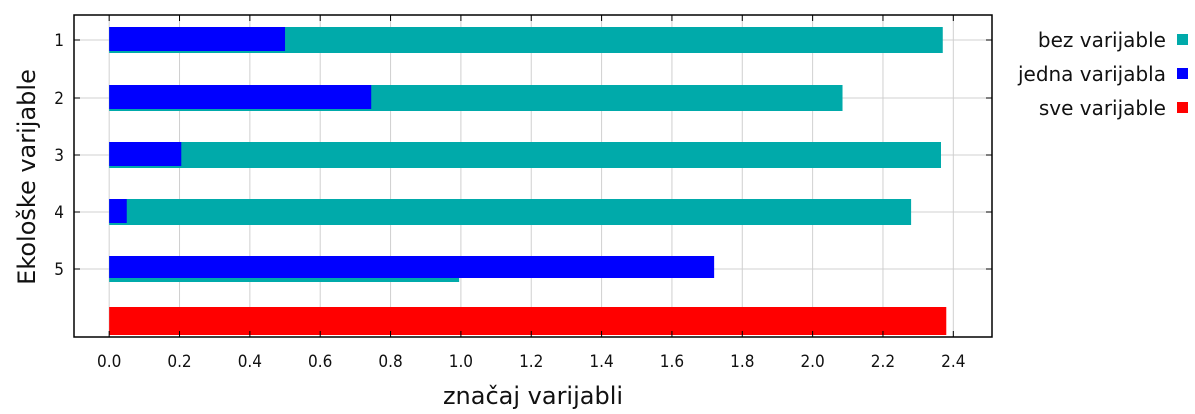 This screenshot has height=414, width=1195. Describe the element at coordinates (672, 362) in the screenshot. I see `x-tick-label: 1.6` at that location.